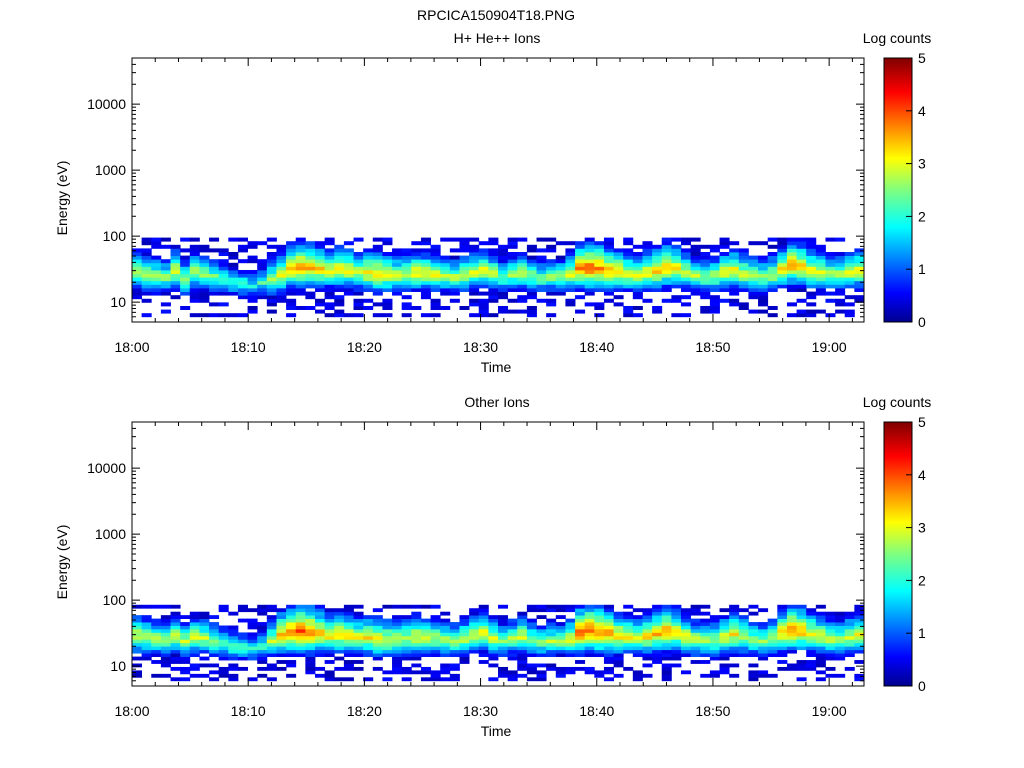 Image resolution: width=1024 pixels, height=768 pixels. I want to click on colorbar-tick-label: 2, so click(922, 580).